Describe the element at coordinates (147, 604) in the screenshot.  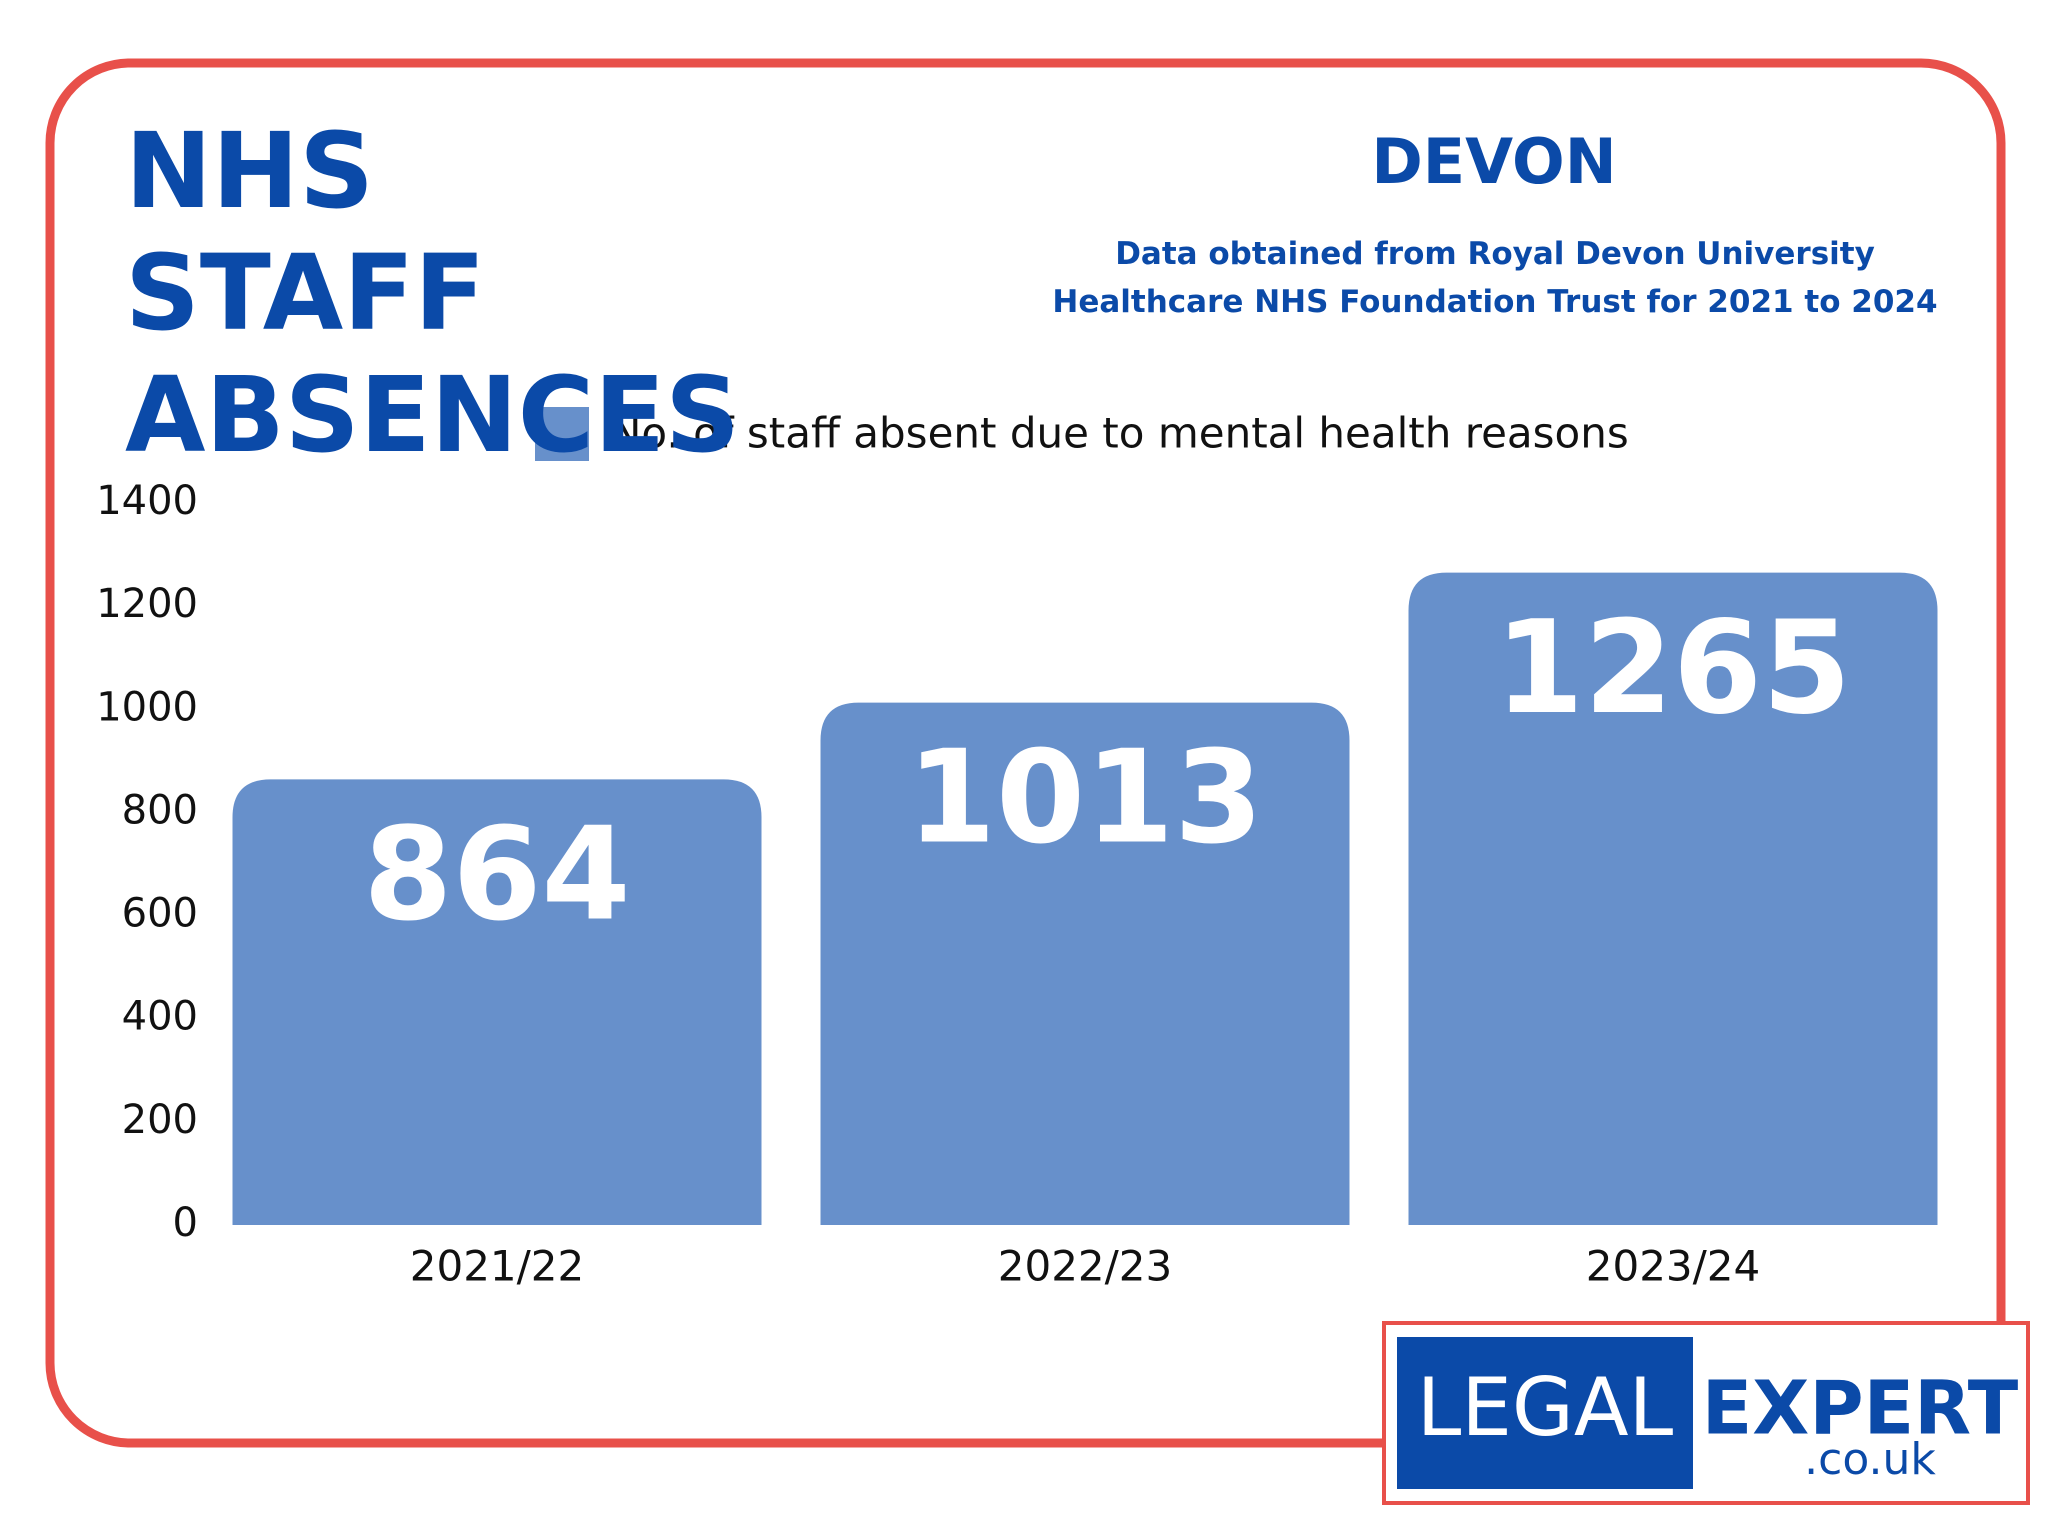
I see `y-tick-label: 1200` at that location.